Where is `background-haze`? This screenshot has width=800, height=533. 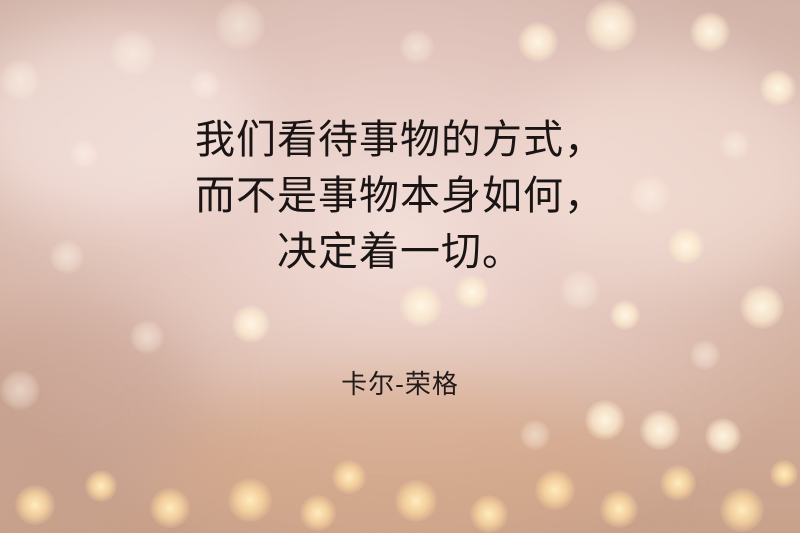
background-haze is located at coordinates (660, 170).